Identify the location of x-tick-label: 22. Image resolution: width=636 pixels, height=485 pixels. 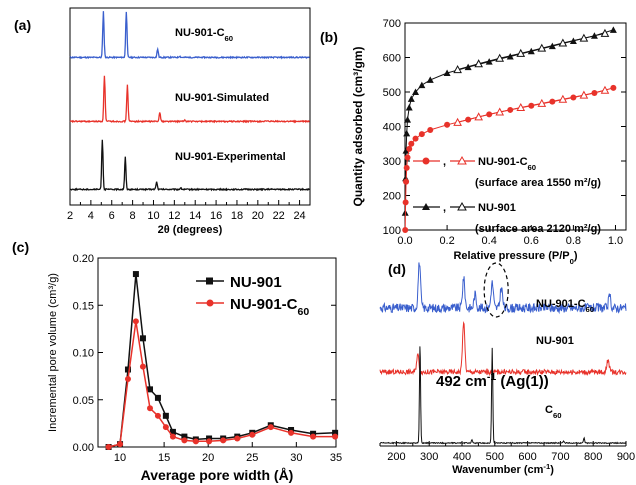
(279, 216).